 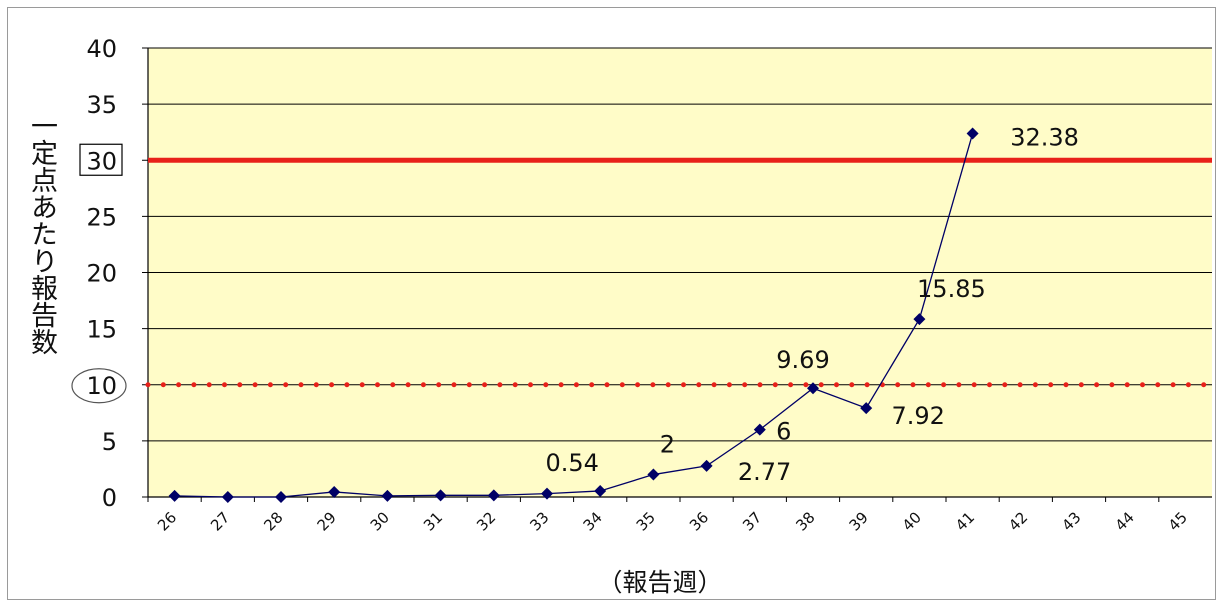 What do you see at coordinates (571, 463) in the screenshot?
I see `data-label: 0.54` at bounding box center [571, 463].